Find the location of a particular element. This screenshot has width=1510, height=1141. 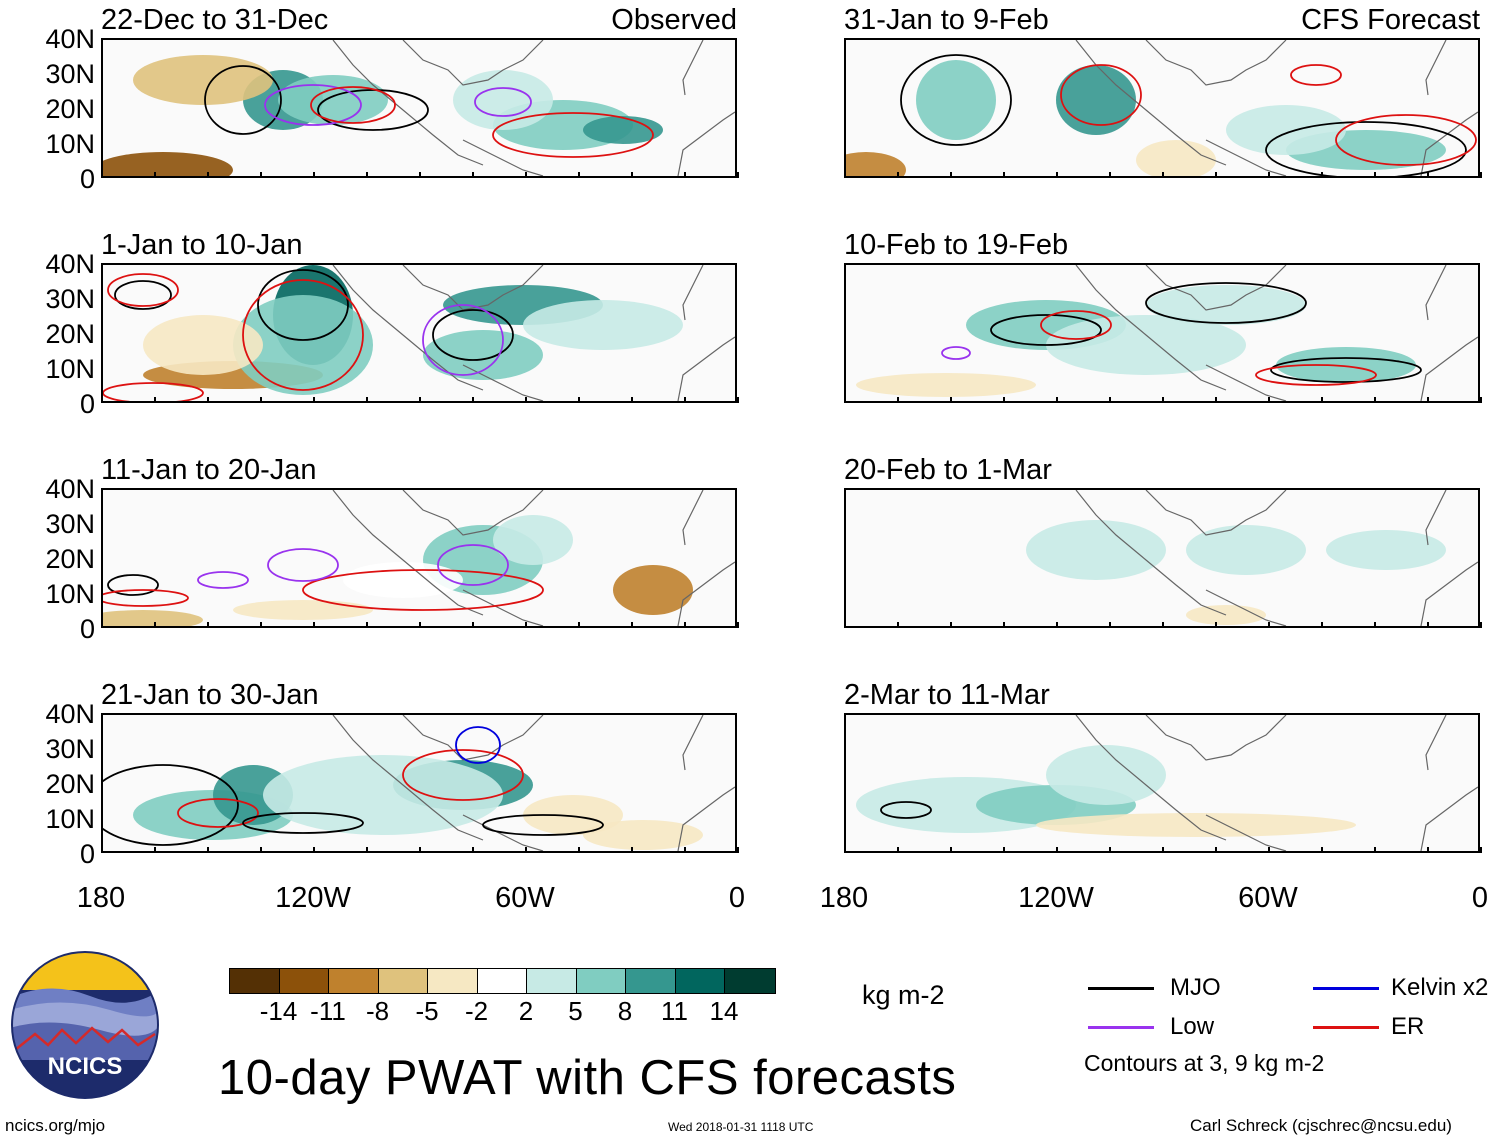

colorbar is located at coordinates (502, 981).